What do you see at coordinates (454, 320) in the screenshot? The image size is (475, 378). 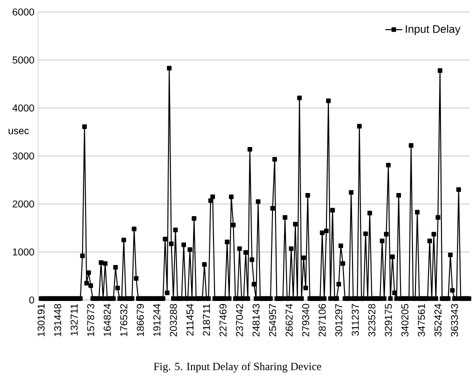 I see `x-tick-label: 363343` at bounding box center [454, 320].